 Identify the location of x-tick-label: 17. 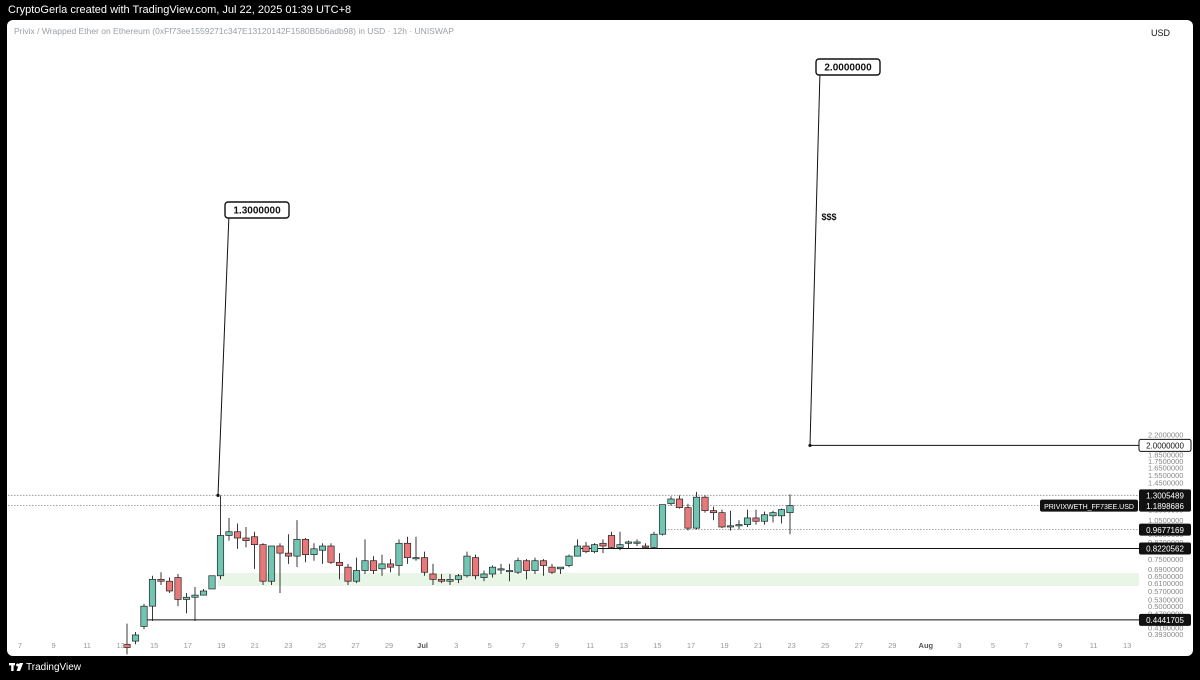
(691, 645).